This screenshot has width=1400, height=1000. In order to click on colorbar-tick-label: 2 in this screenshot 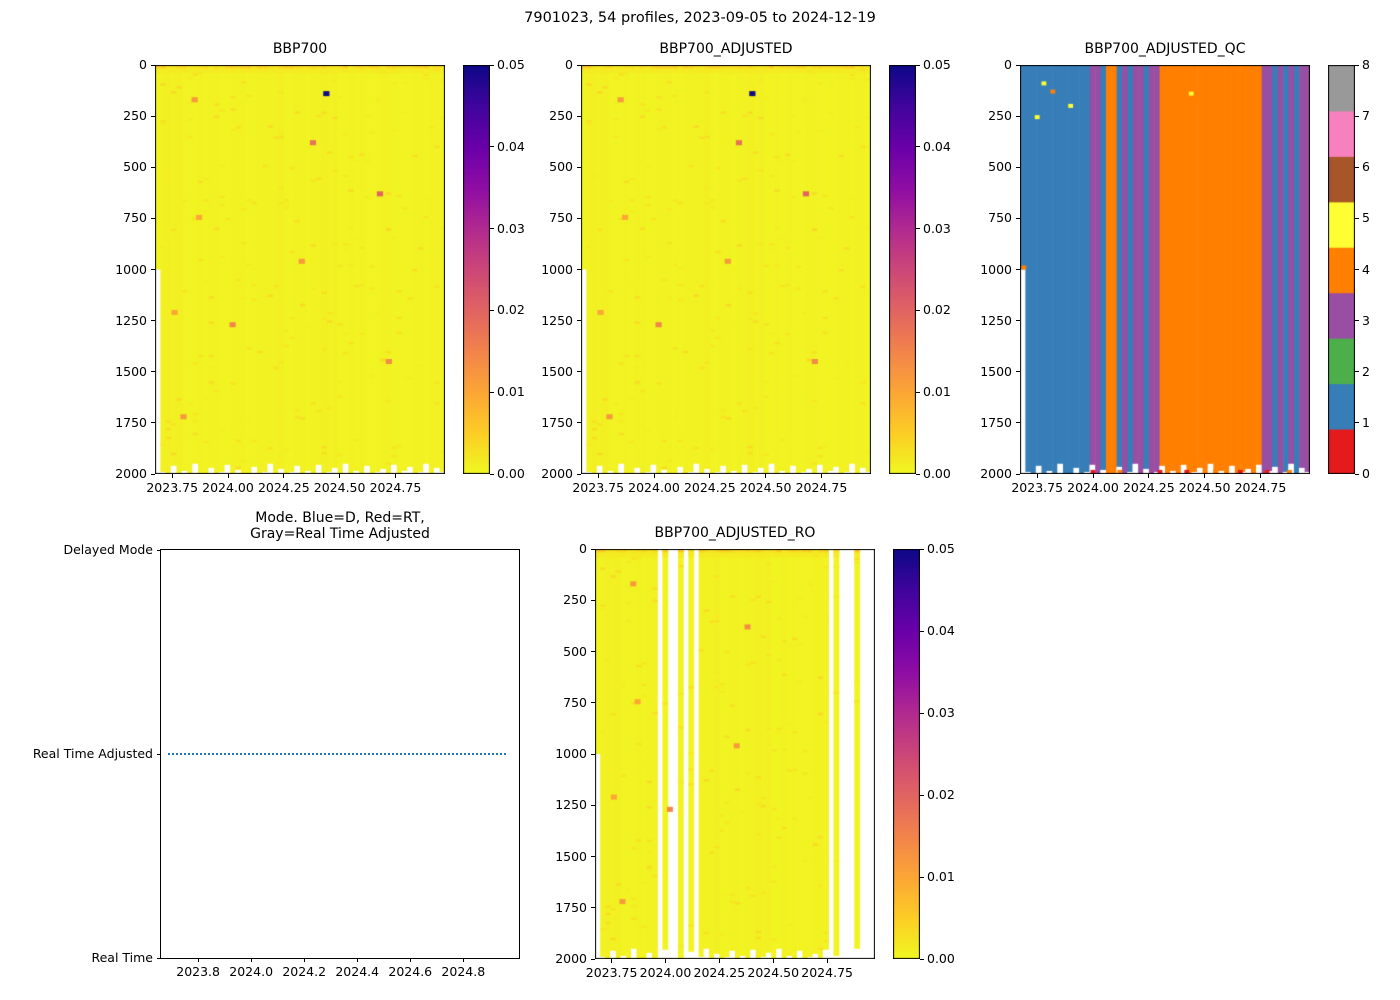, I will do `click(1366, 371)`.